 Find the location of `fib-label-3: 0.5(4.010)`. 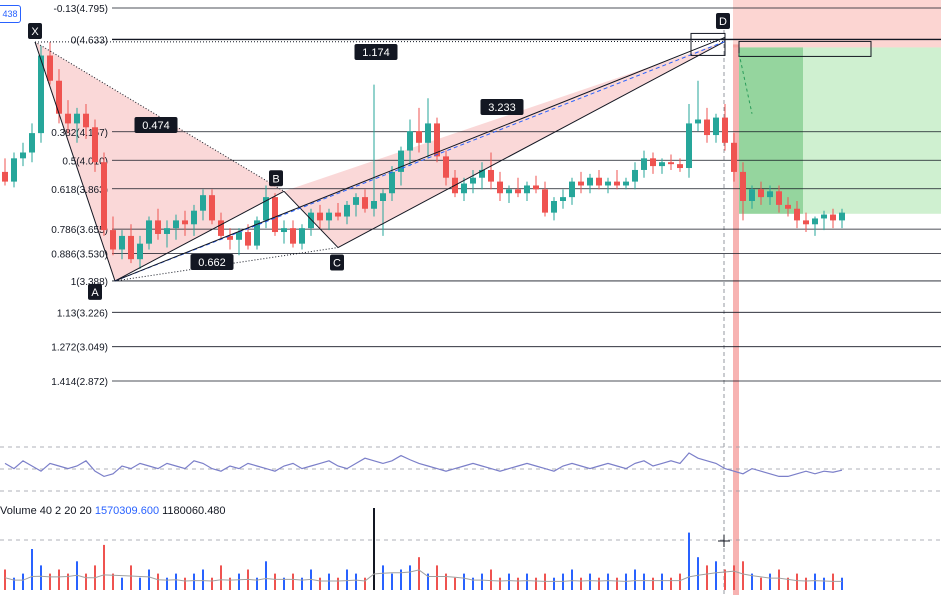

fib-label-3: 0.5(4.010) is located at coordinates (85, 161).